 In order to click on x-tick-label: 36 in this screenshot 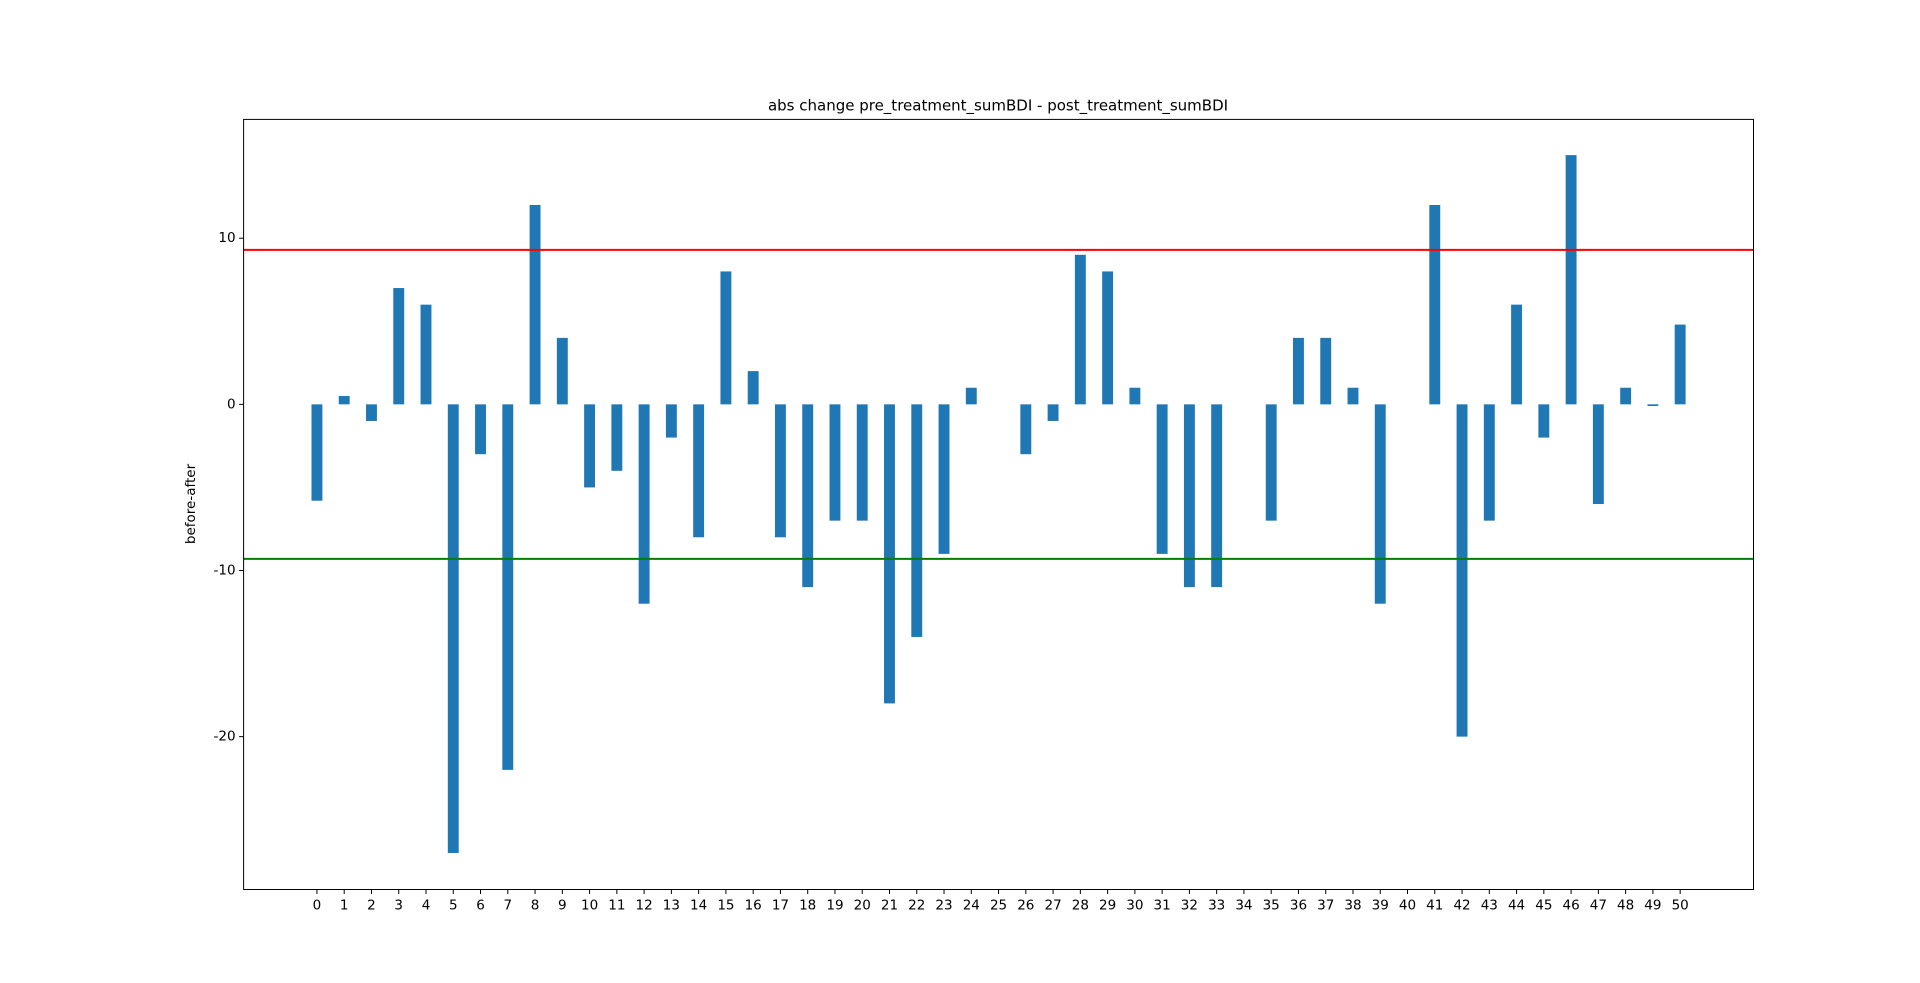, I will do `click(1298, 906)`.